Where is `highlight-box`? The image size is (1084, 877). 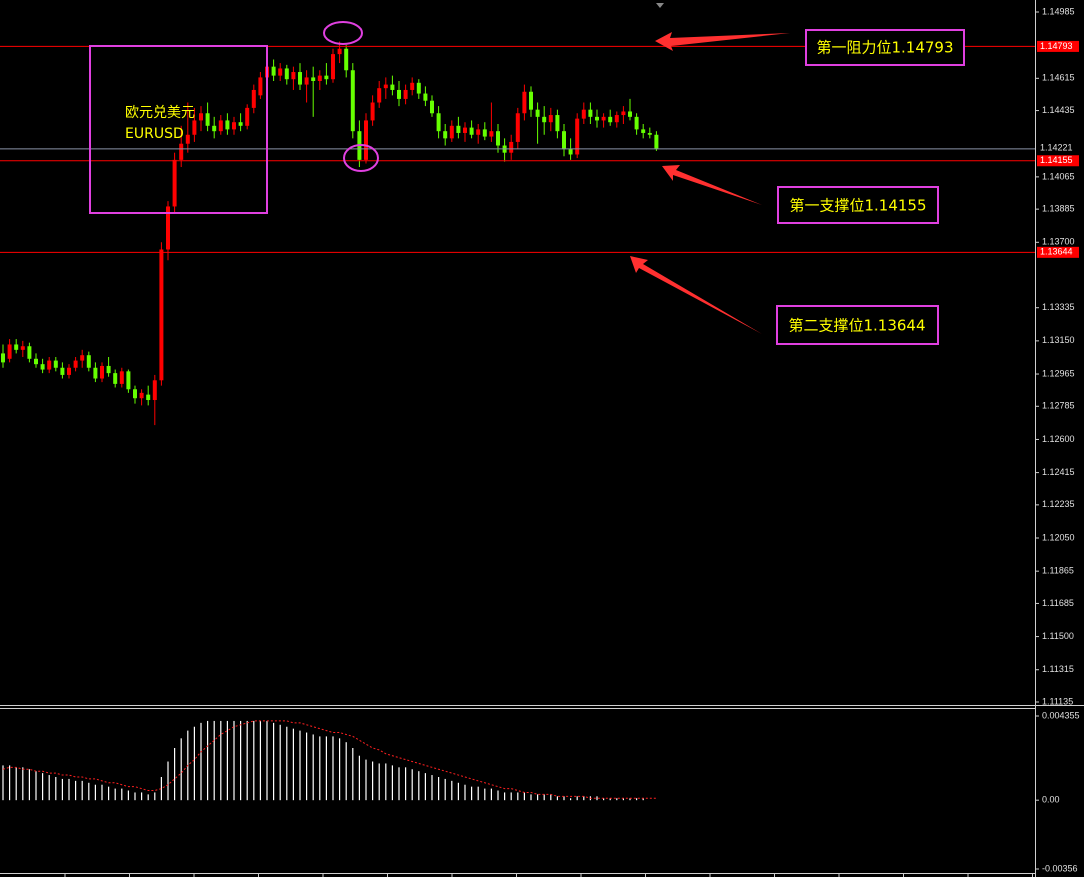 highlight-box is located at coordinates (178, 129).